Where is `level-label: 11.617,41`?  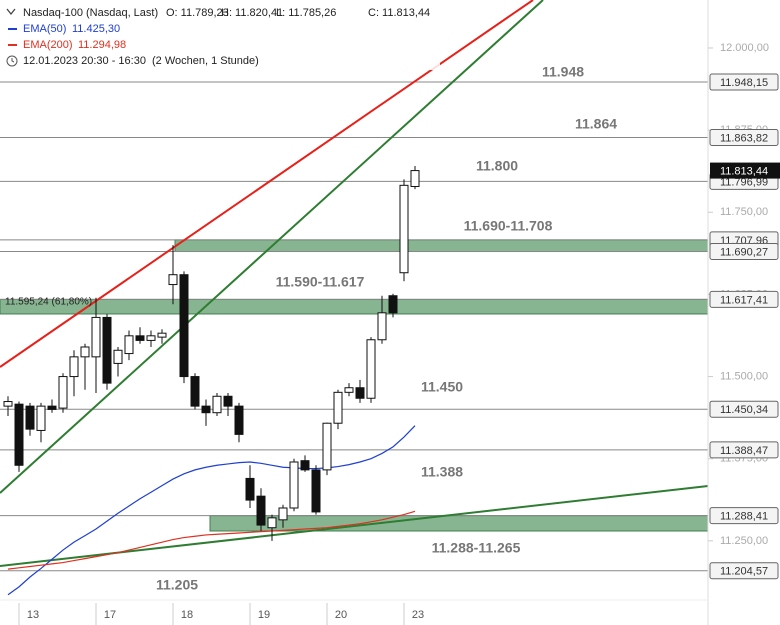
level-label: 11.617,41 is located at coordinates (744, 300).